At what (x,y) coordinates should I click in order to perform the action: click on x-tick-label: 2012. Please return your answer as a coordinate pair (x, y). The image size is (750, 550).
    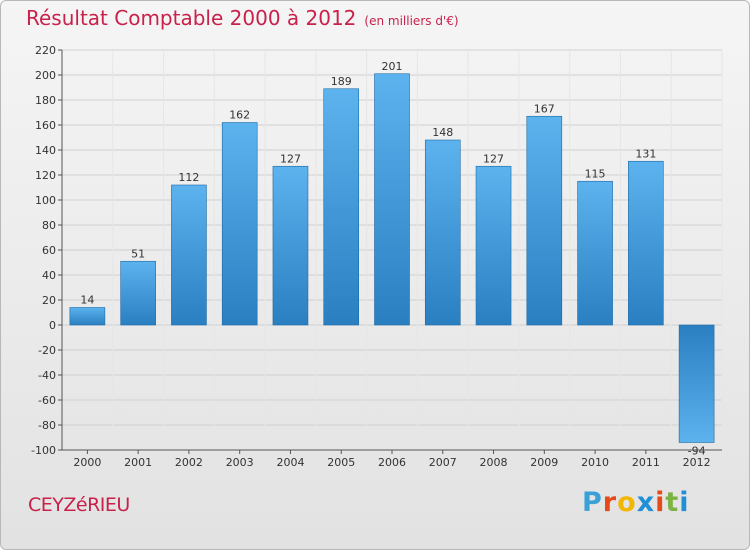
    Looking at the image, I should click on (697, 462).